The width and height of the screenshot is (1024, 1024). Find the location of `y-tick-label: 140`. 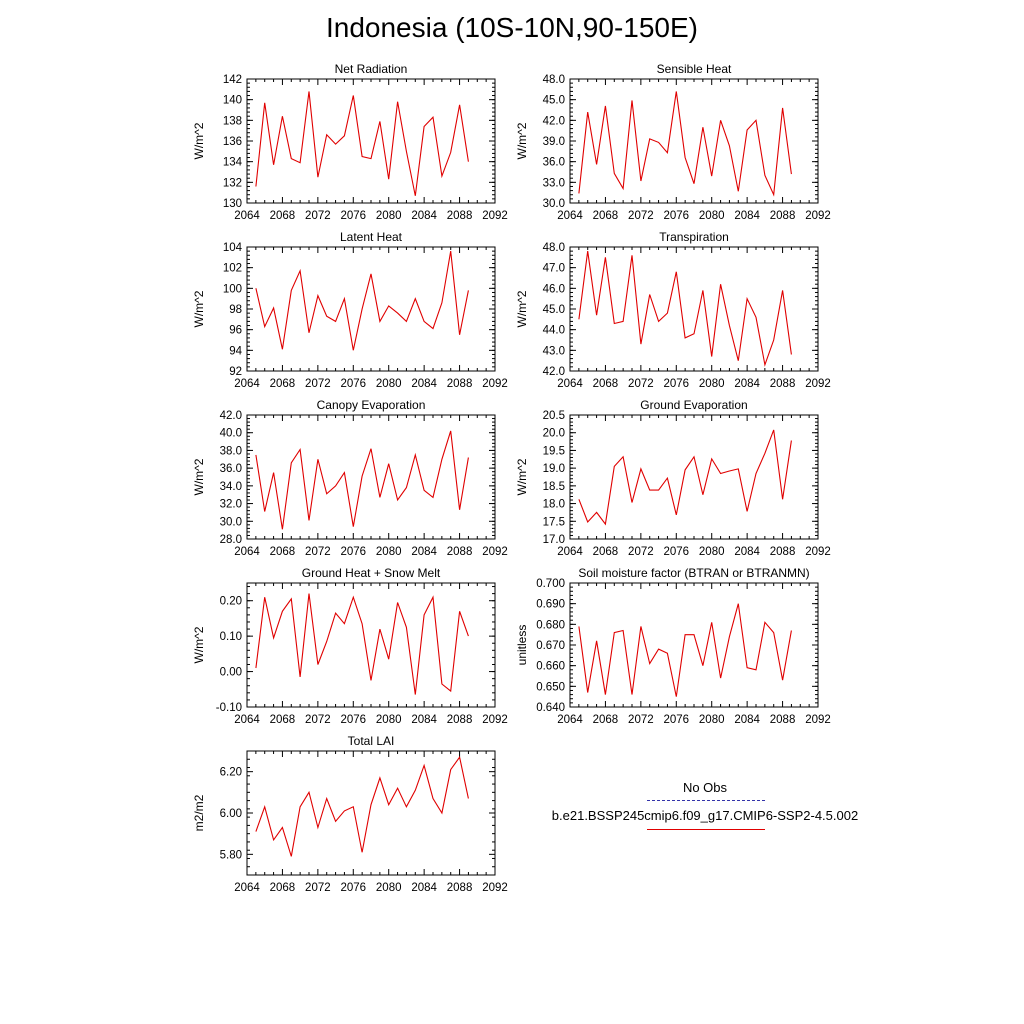

y-tick-label: 140 is located at coordinates (232, 101).